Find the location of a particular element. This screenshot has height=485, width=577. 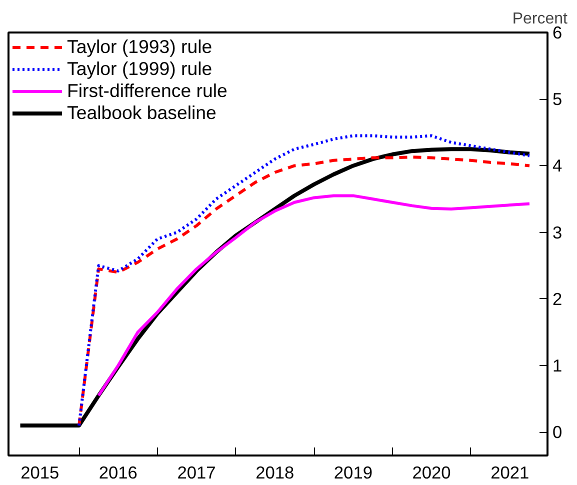

legend-label: First-difference rule is located at coordinates (147, 91).